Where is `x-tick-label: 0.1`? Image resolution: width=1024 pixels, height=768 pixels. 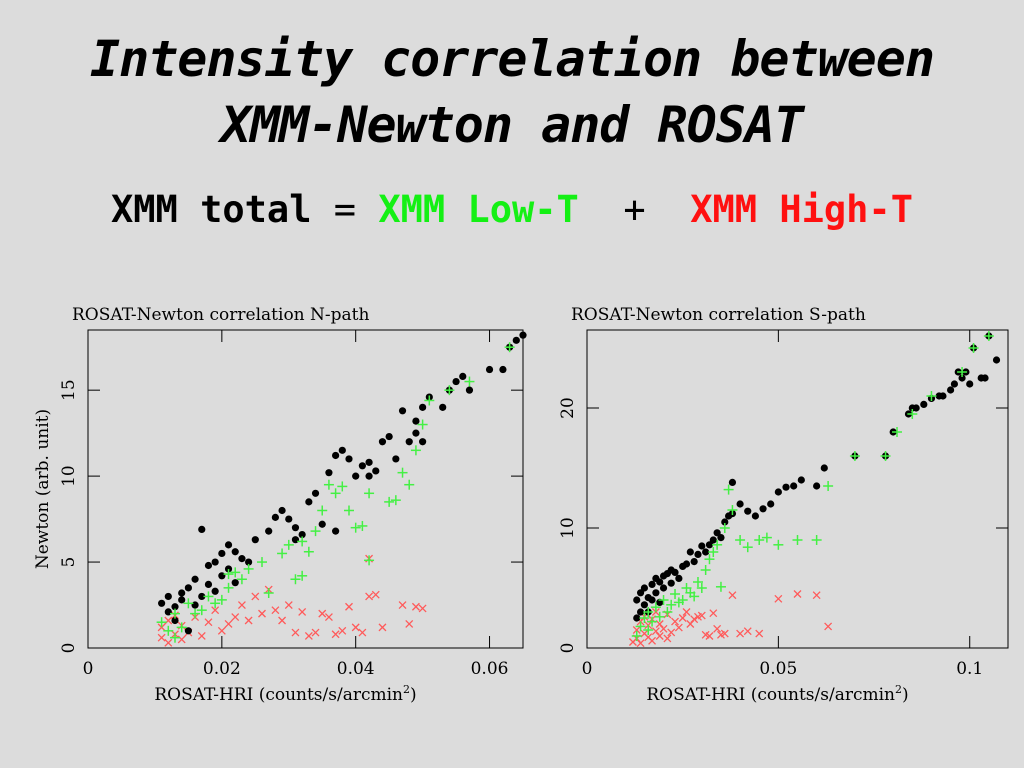 x-tick-label: 0.1 is located at coordinates (969, 669).